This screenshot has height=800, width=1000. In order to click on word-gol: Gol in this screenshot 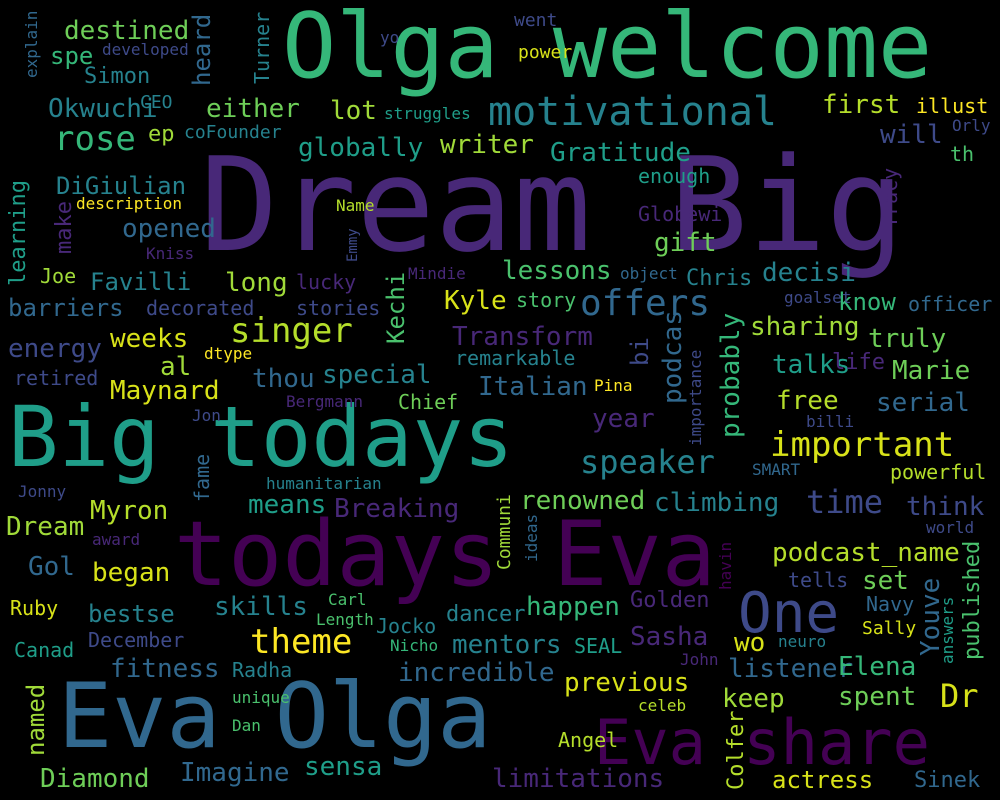, I will do `click(51, 567)`.